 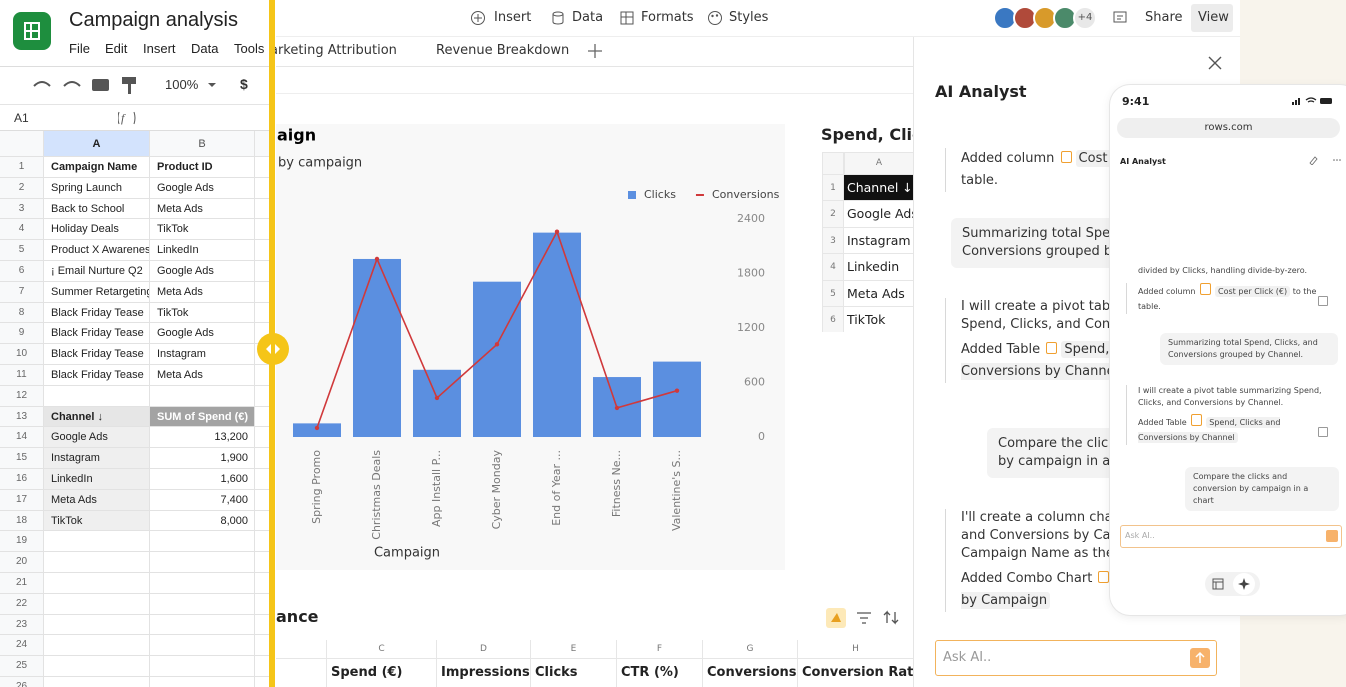 I want to click on pivot-cell: Google Ads, so click(x=878, y=214).